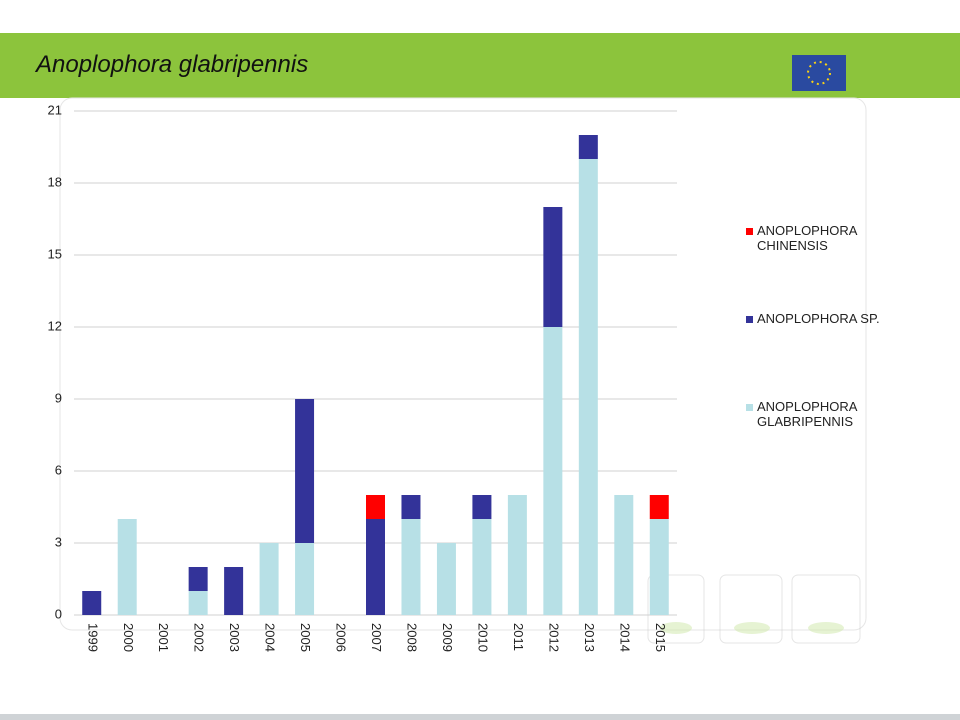 The height and width of the screenshot is (720, 960). Describe the element at coordinates (58, 469) in the screenshot. I see `y-tick-label: 6` at that location.